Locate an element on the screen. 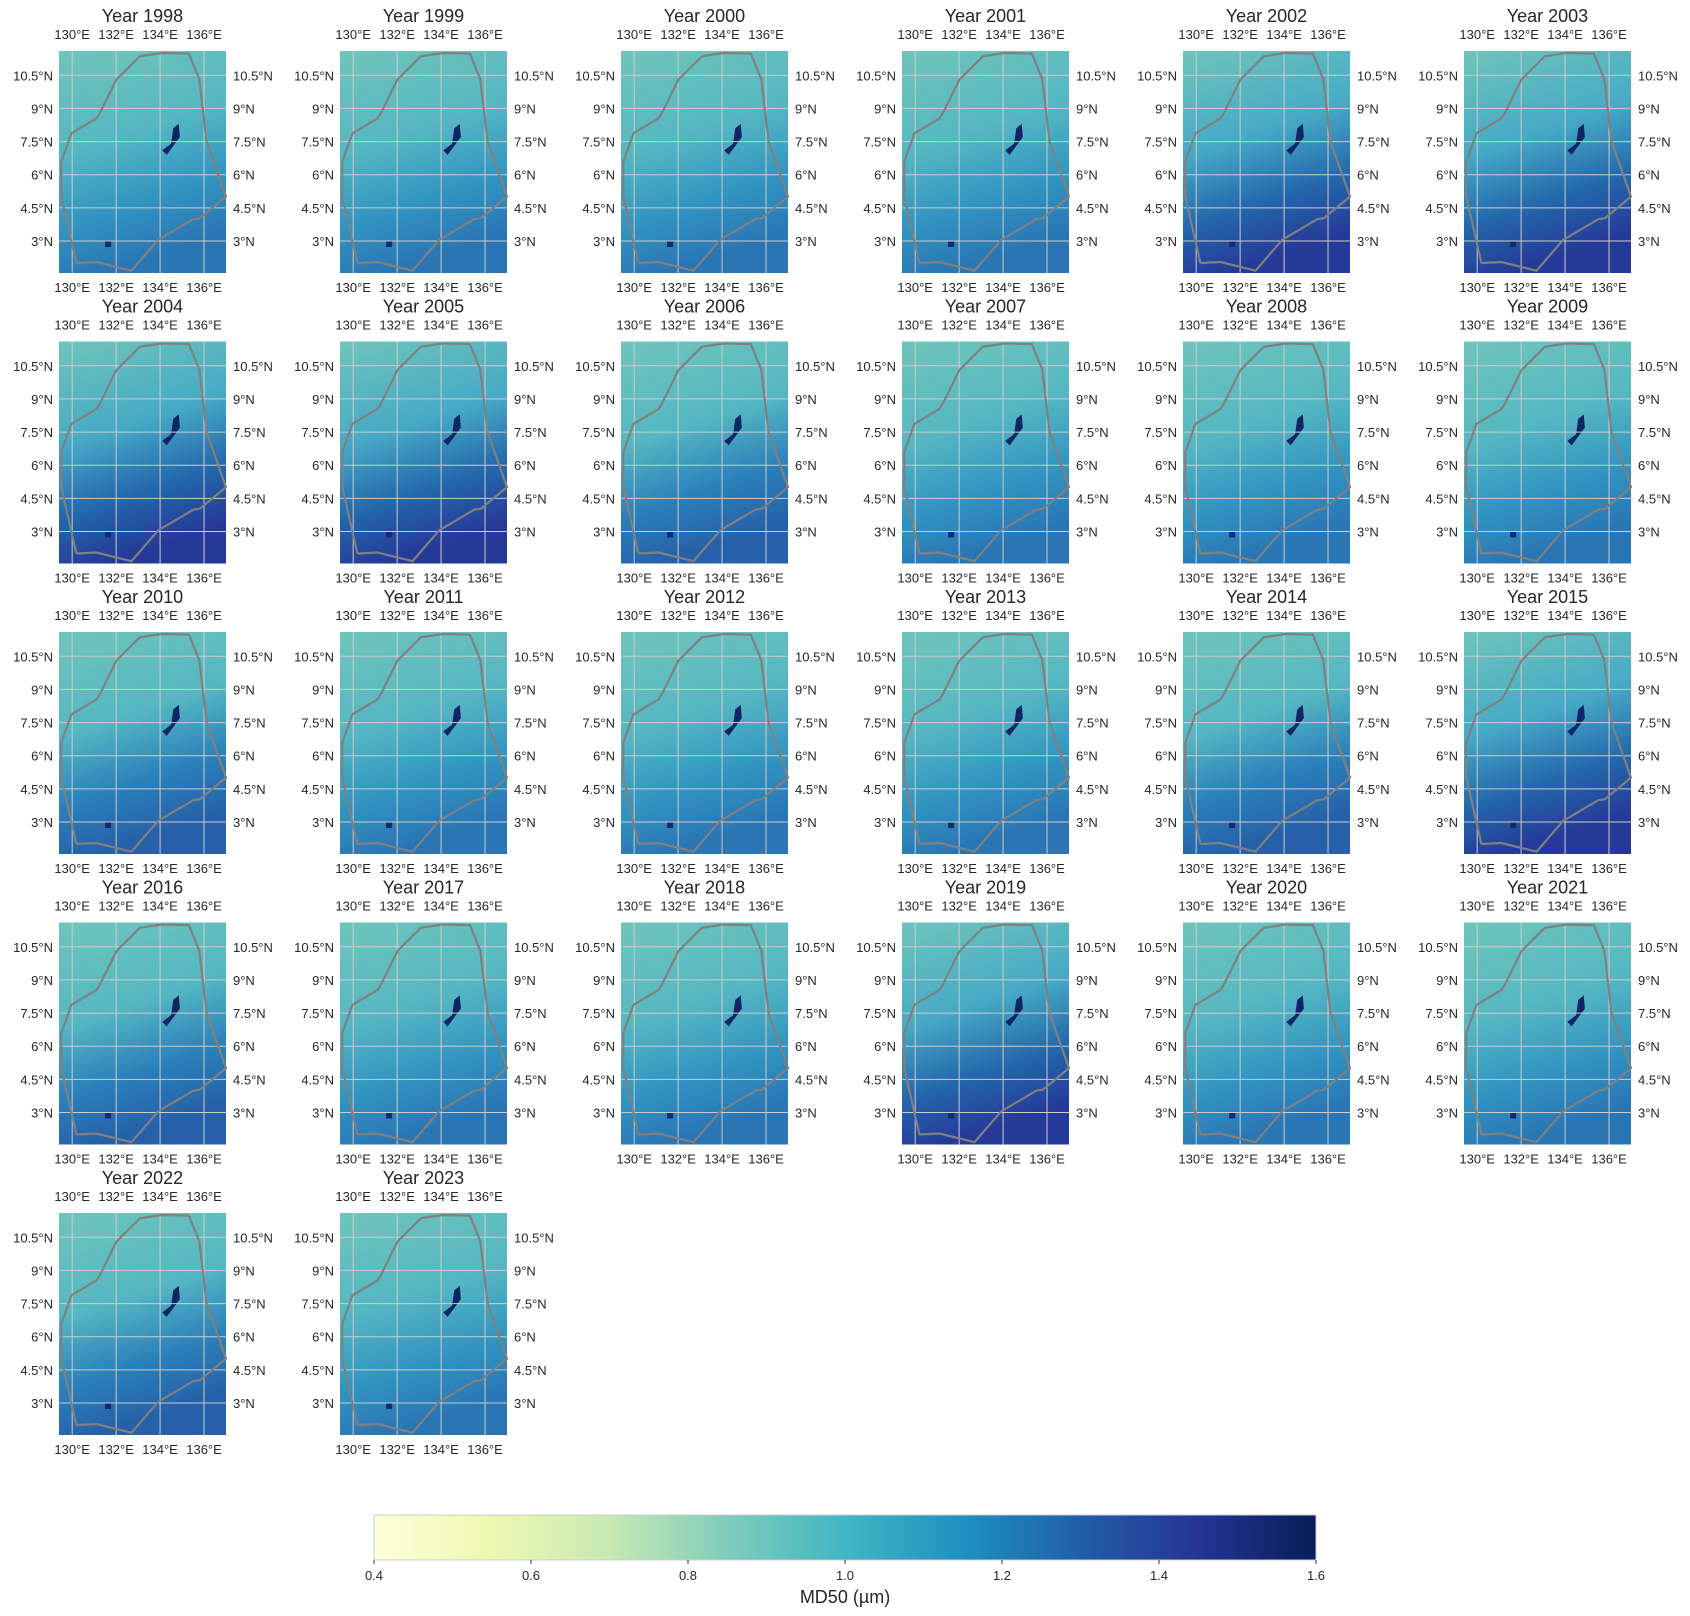 The image size is (1690, 1616). panel-title: Year 2004 is located at coordinates (142, 307).